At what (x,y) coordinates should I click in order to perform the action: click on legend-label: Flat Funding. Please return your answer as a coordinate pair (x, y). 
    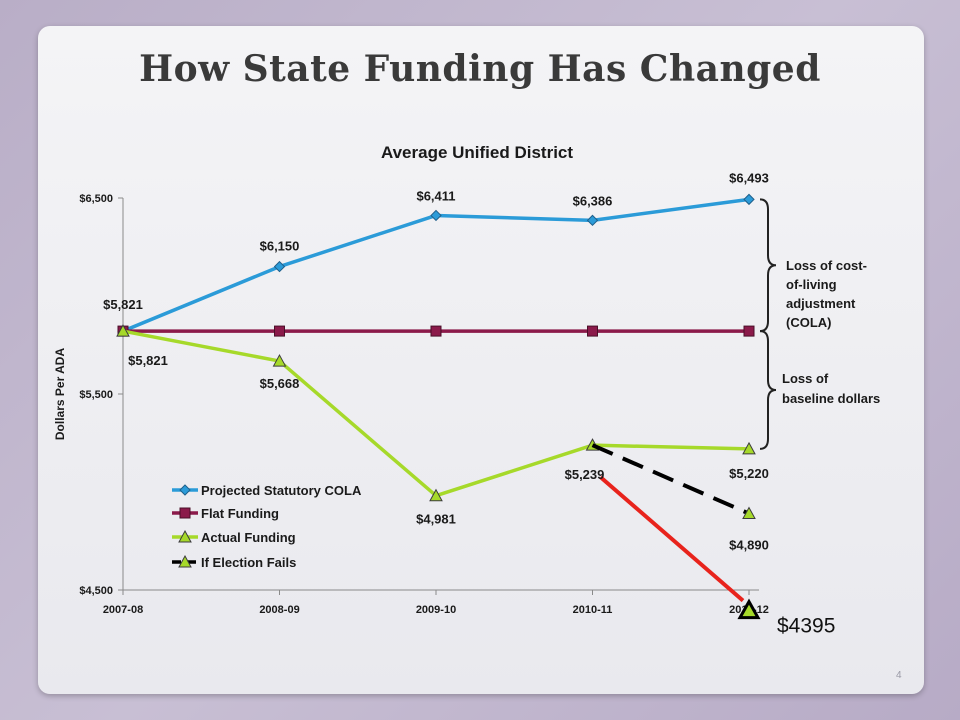
    Looking at the image, I should click on (240, 513).